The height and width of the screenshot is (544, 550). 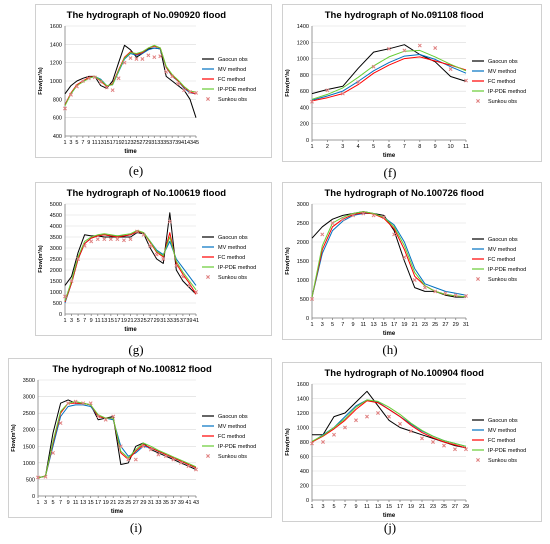 I want to click on y-axis-label: Flow(m³/s), so click(x=287, y=83).